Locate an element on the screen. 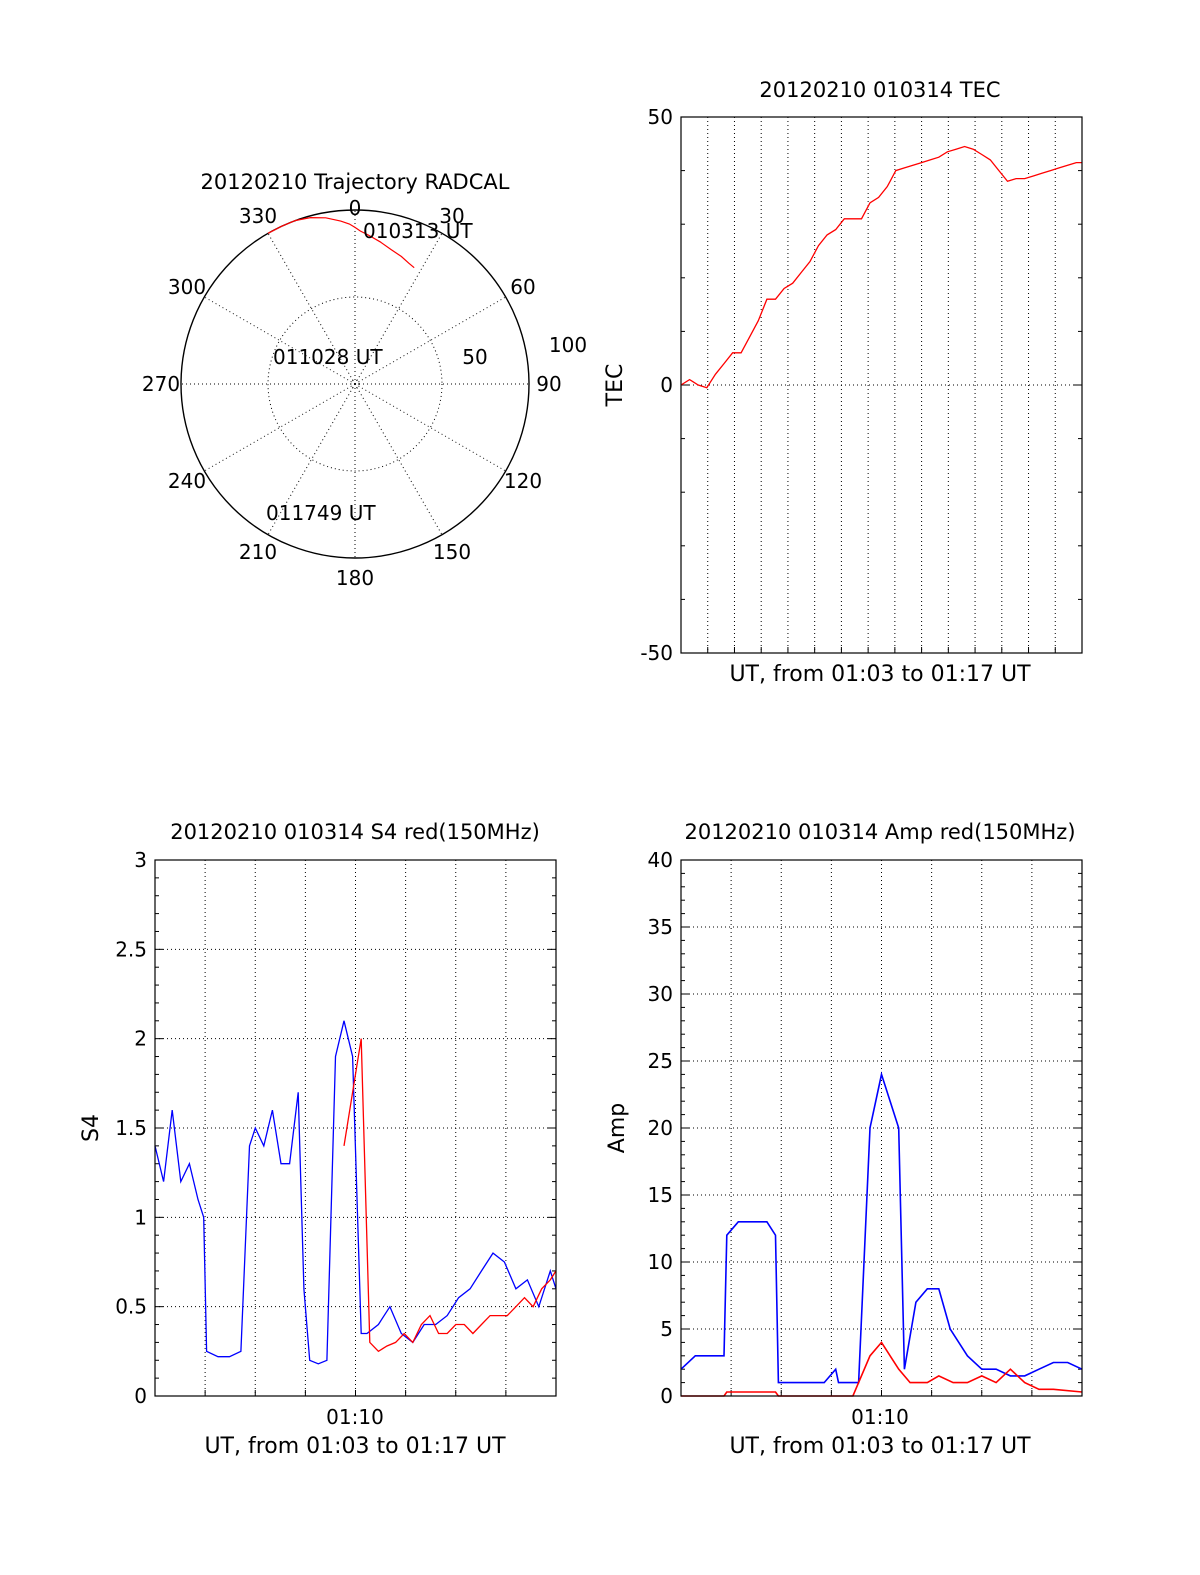 This screenshot has height=1575, width=1200. amp-x-tick-label: 01:10 is located at coordinates (880, 1417).